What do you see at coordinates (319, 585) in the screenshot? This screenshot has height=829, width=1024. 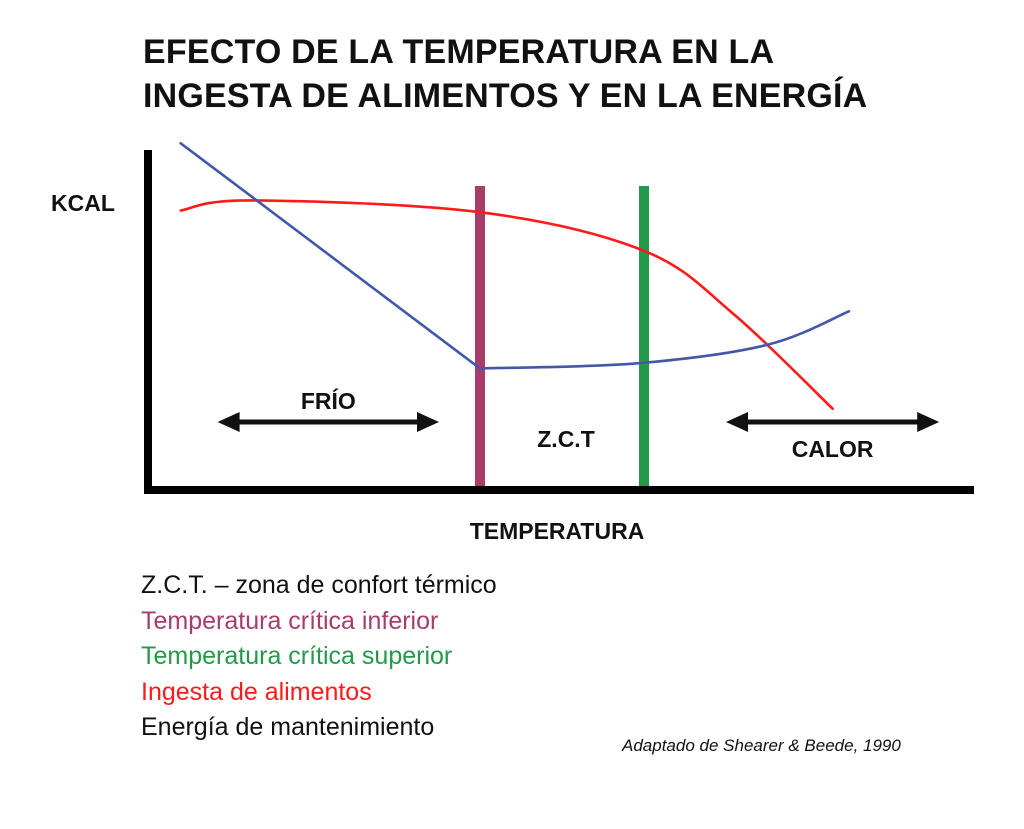 I see `legend-item-zct: Z.C.T. – zona de confort térmico` at bounding box center [319, 585].